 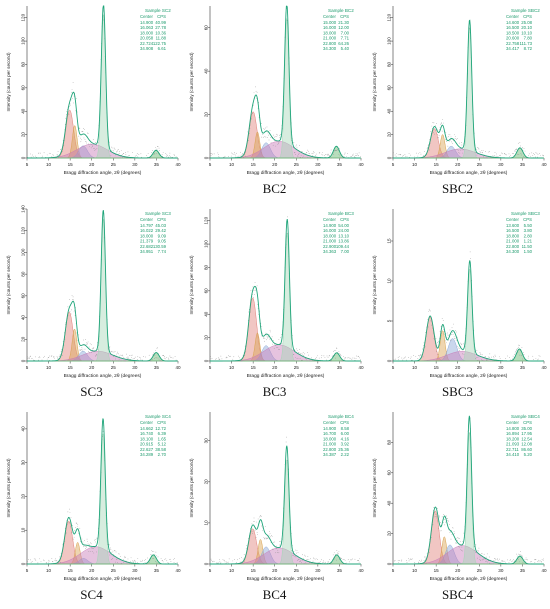 I want to click on legend-center-value: 21.379, so click(x=147, y=241).